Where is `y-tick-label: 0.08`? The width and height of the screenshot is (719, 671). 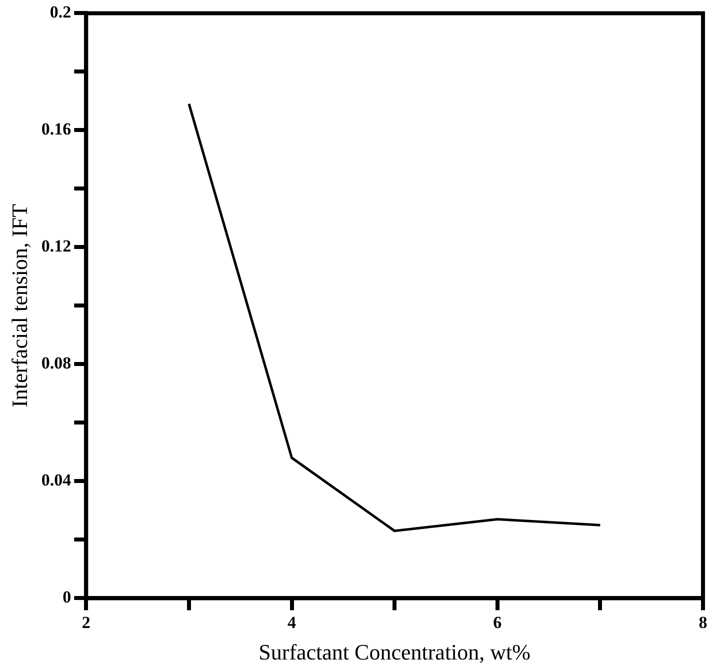
y-tick-label: 0.08 is located at coordinates (56, 363).